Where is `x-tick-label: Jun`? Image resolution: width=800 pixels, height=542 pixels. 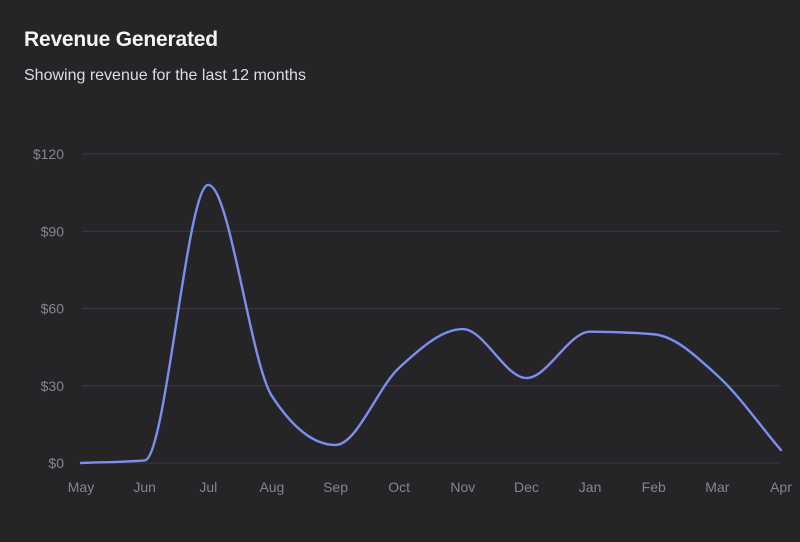
x-tick-label: Jun is located at coordinates (144, 487).